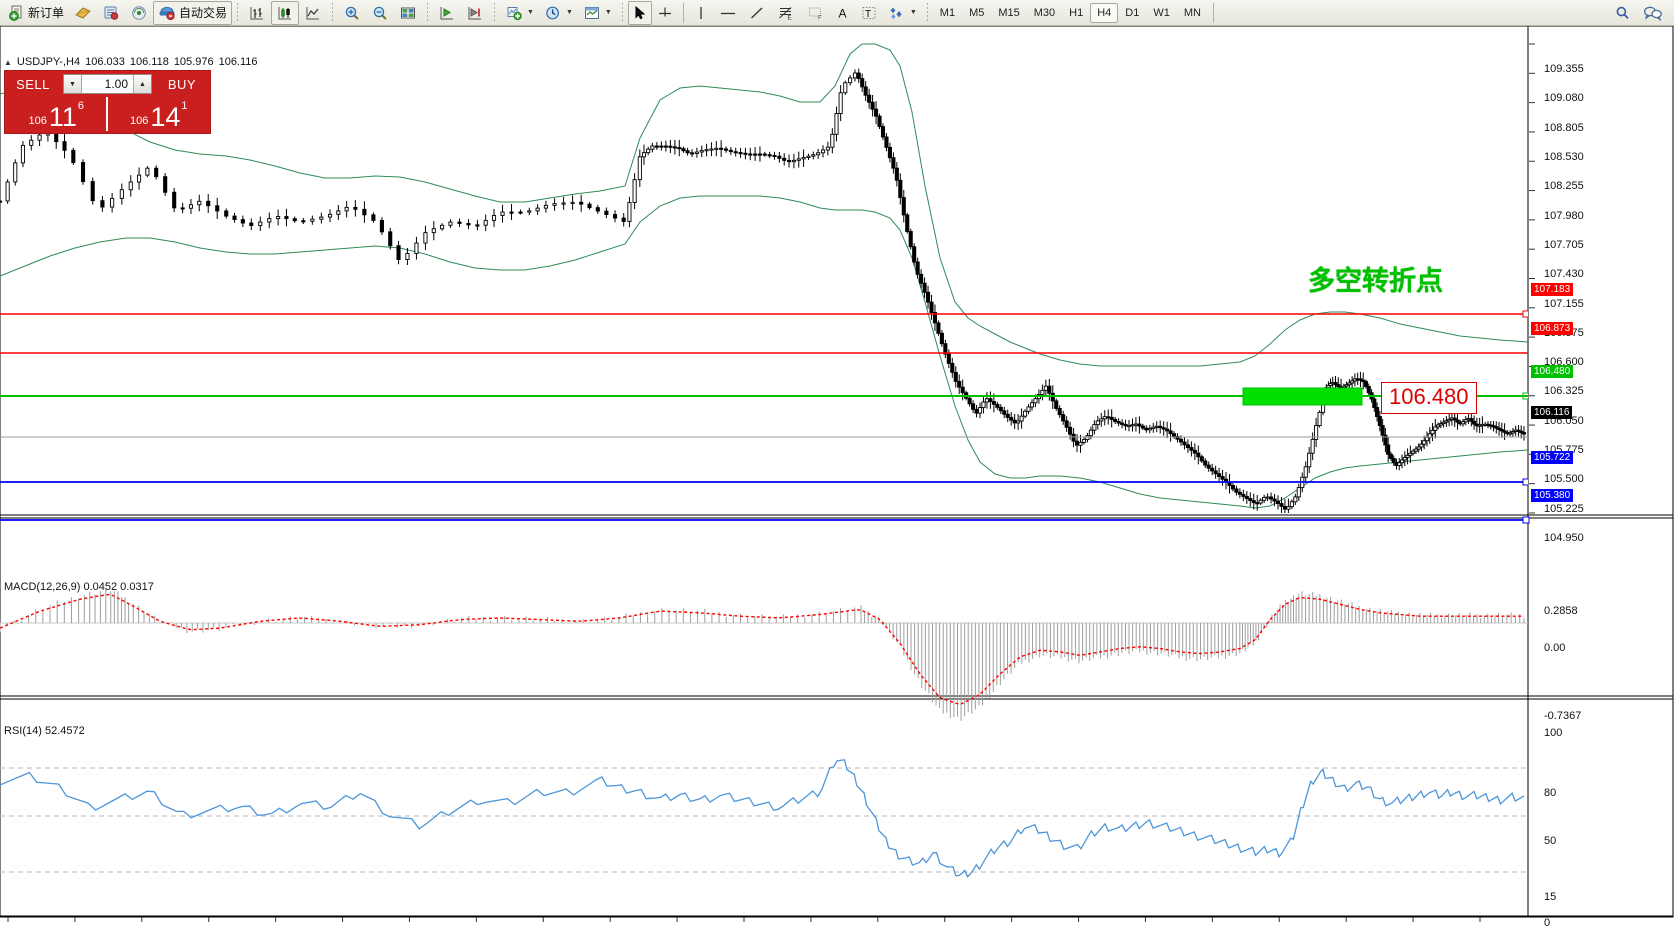 The width and height of the screenshot is (1674, 947). What do you see at coordinates (475, 13) in the screenshot?
I see `chart-shift-button` at bounding box center [475, 13].